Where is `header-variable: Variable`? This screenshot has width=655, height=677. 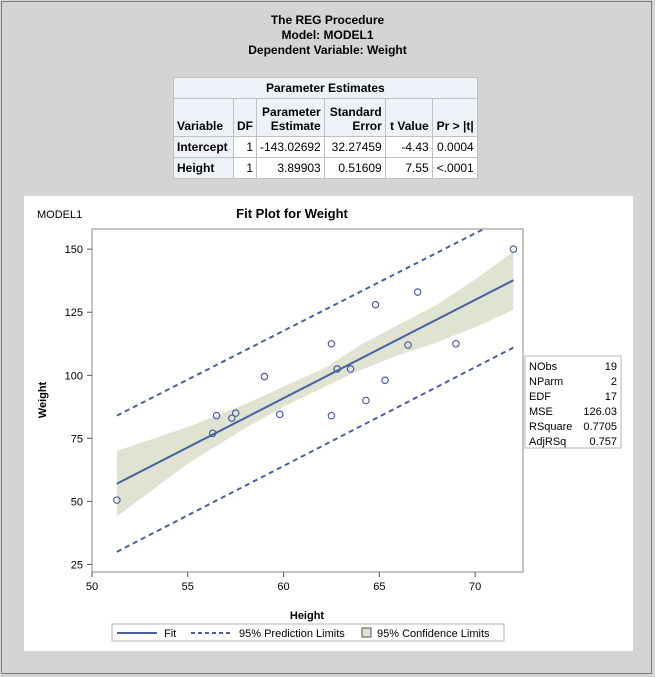
header-variable: Variable is located at coordinates (203, 117).